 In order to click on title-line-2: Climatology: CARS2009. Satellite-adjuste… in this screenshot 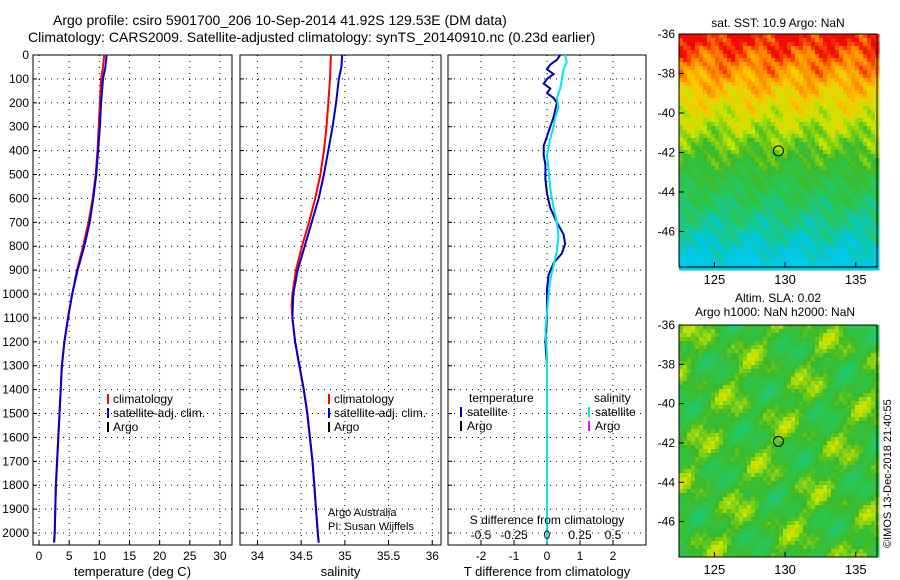, I will do `click(312, 37)`.